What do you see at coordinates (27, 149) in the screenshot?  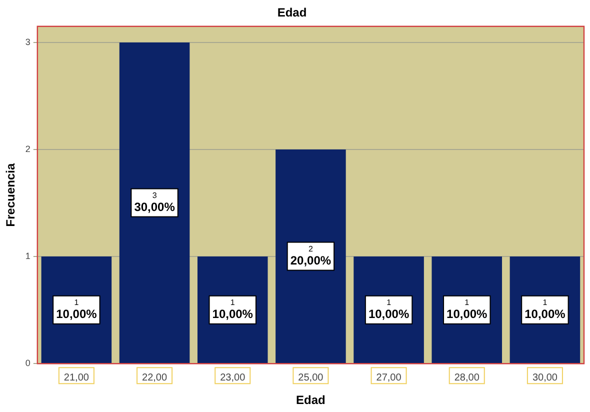 I see `y-tick-label: 2` at bounding box center [27, 149].